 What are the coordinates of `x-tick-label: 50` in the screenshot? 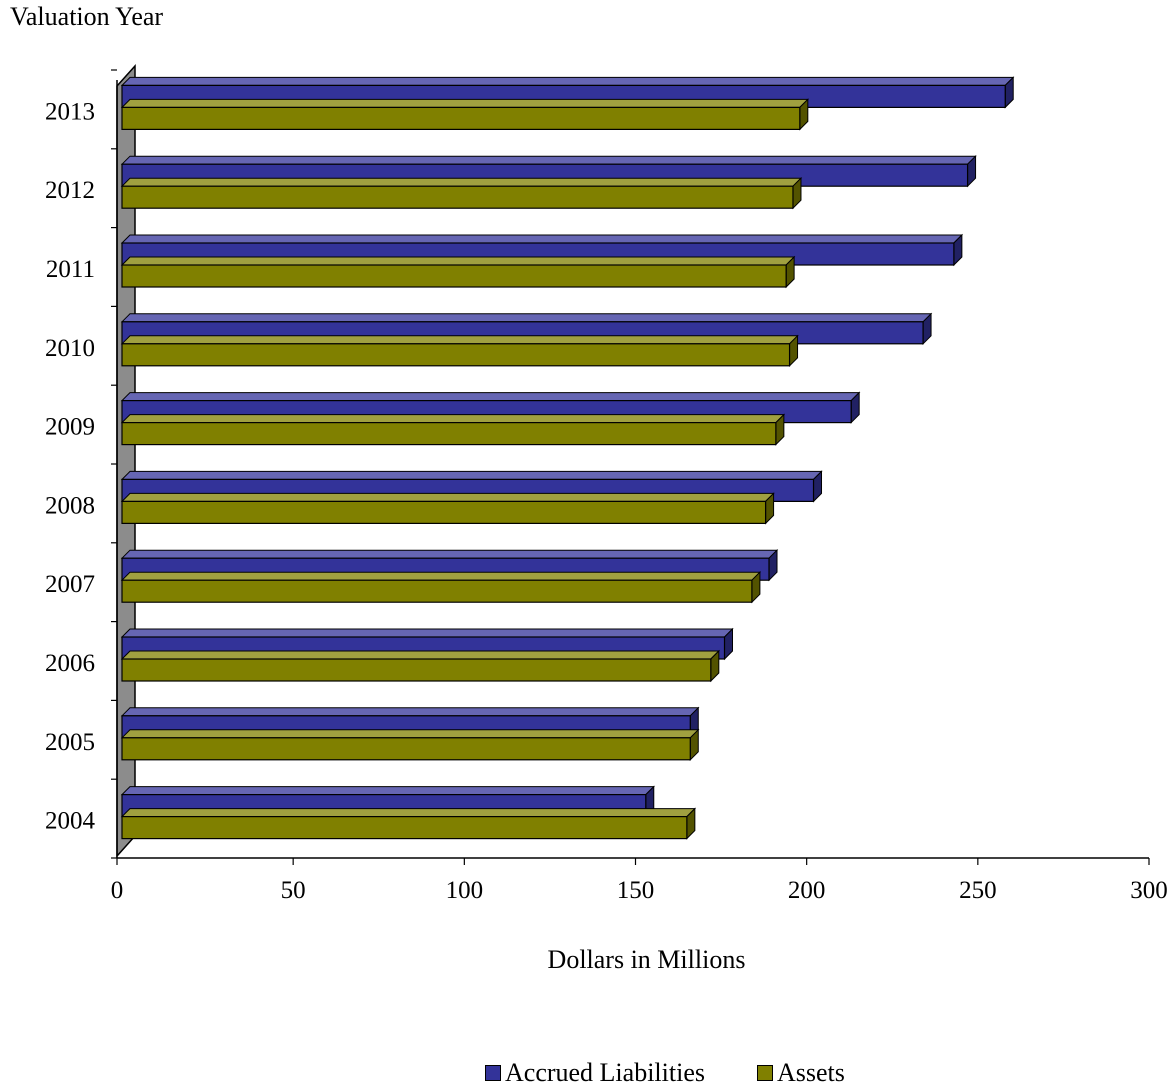 It's located at (293, 890).